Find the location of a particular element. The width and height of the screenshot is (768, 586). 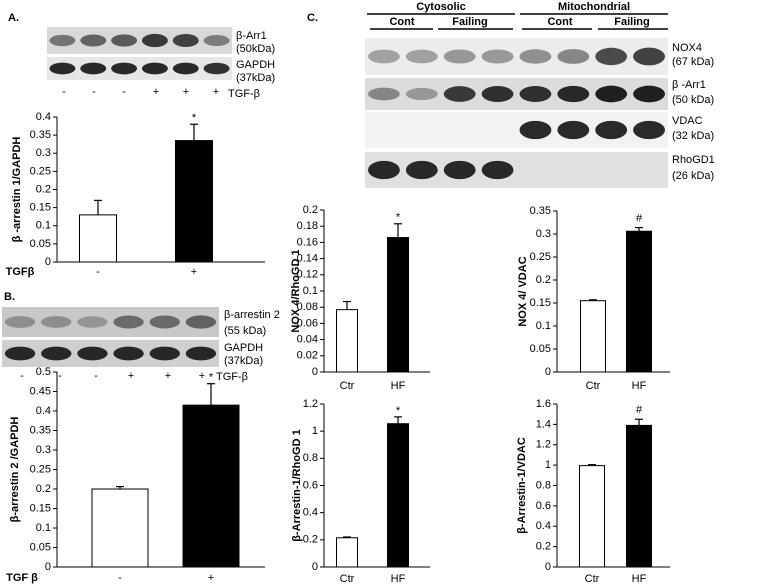

blot-label: (50 kDa) is located at coordinates (693, 100).